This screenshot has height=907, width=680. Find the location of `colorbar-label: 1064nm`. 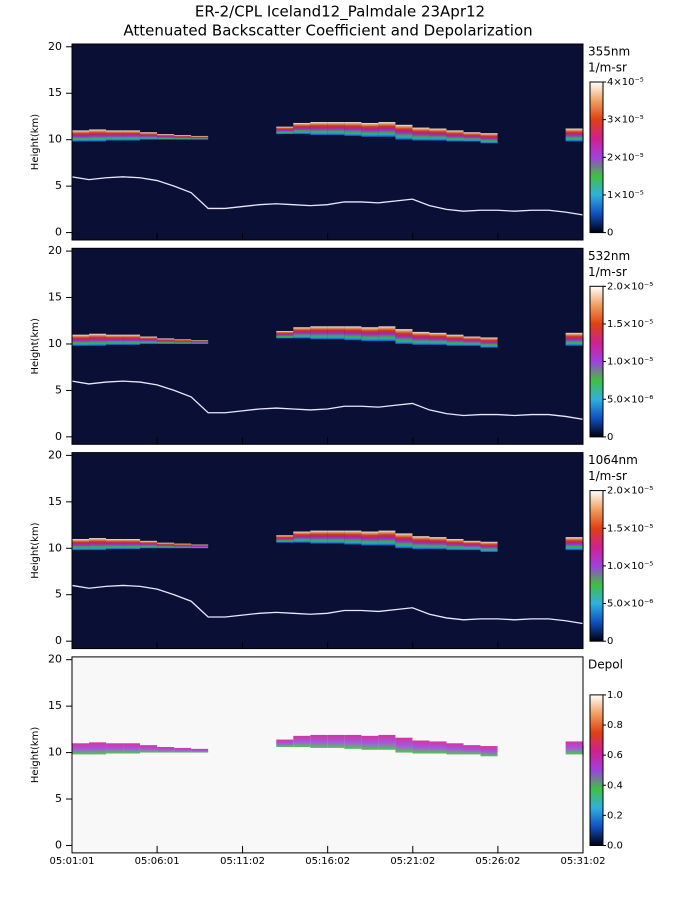

colorbar-label: 1064nm is located at coordinates (613, 460).